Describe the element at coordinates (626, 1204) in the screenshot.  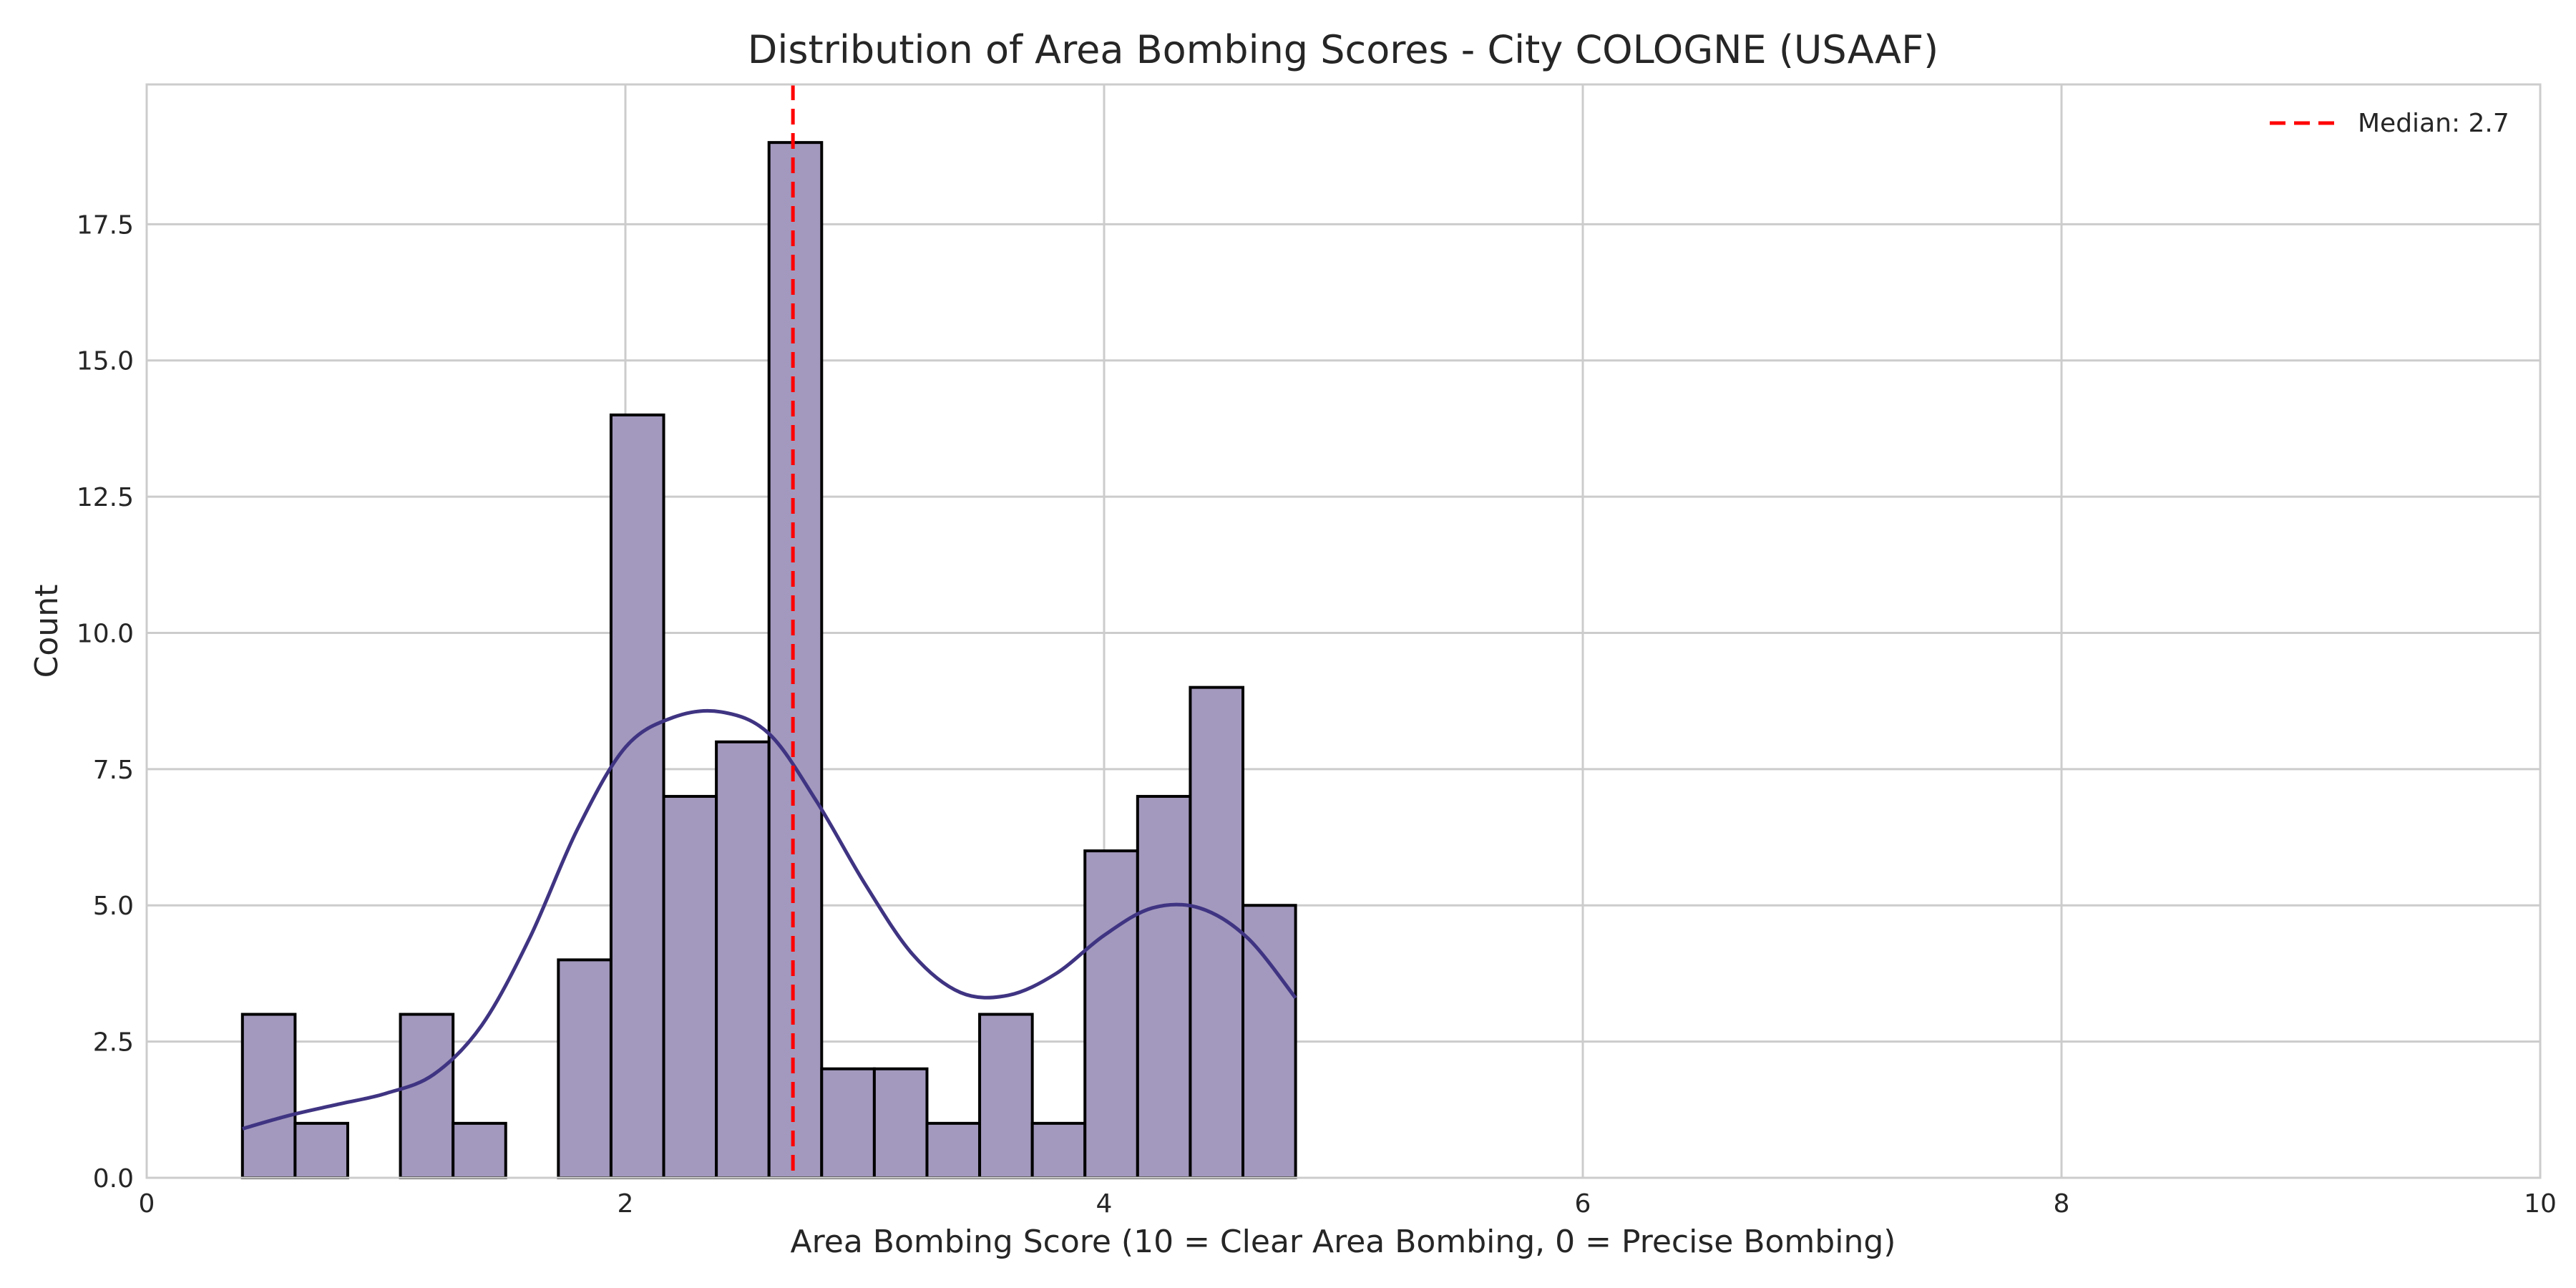
I see `x-tick-label: 2` at that location.